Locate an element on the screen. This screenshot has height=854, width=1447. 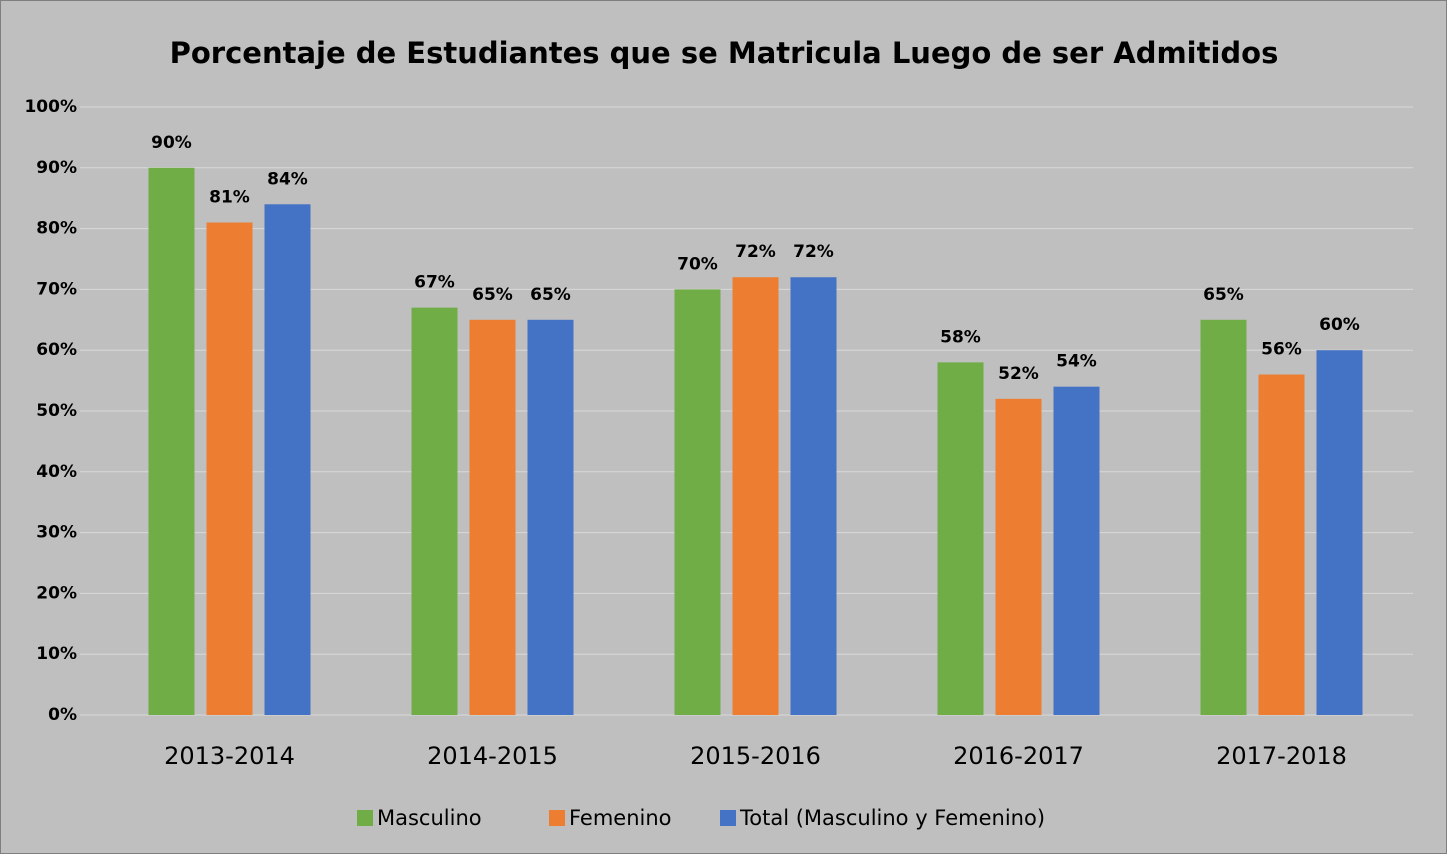
y-tick-label: 70% is located at coordinates (56, 289).